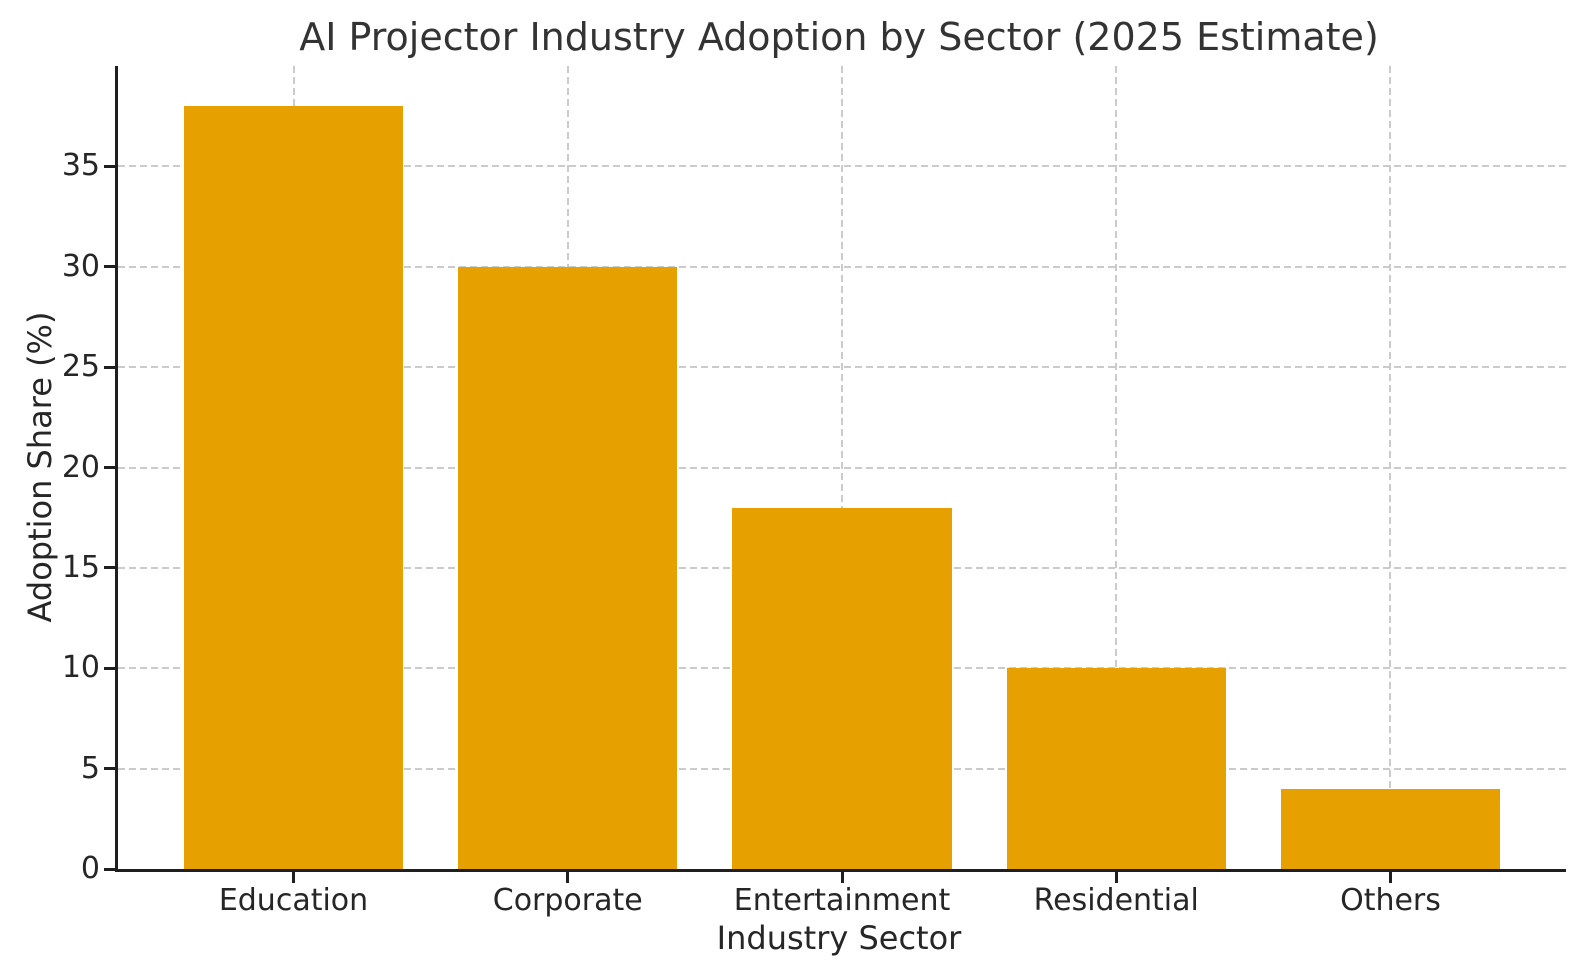 The width and height of the screenshot is (1580, 980). What do you see at coordinates (80, 668) in the screenshot?
I see `y-tick-label: 10` at bounding box center [80, 668].